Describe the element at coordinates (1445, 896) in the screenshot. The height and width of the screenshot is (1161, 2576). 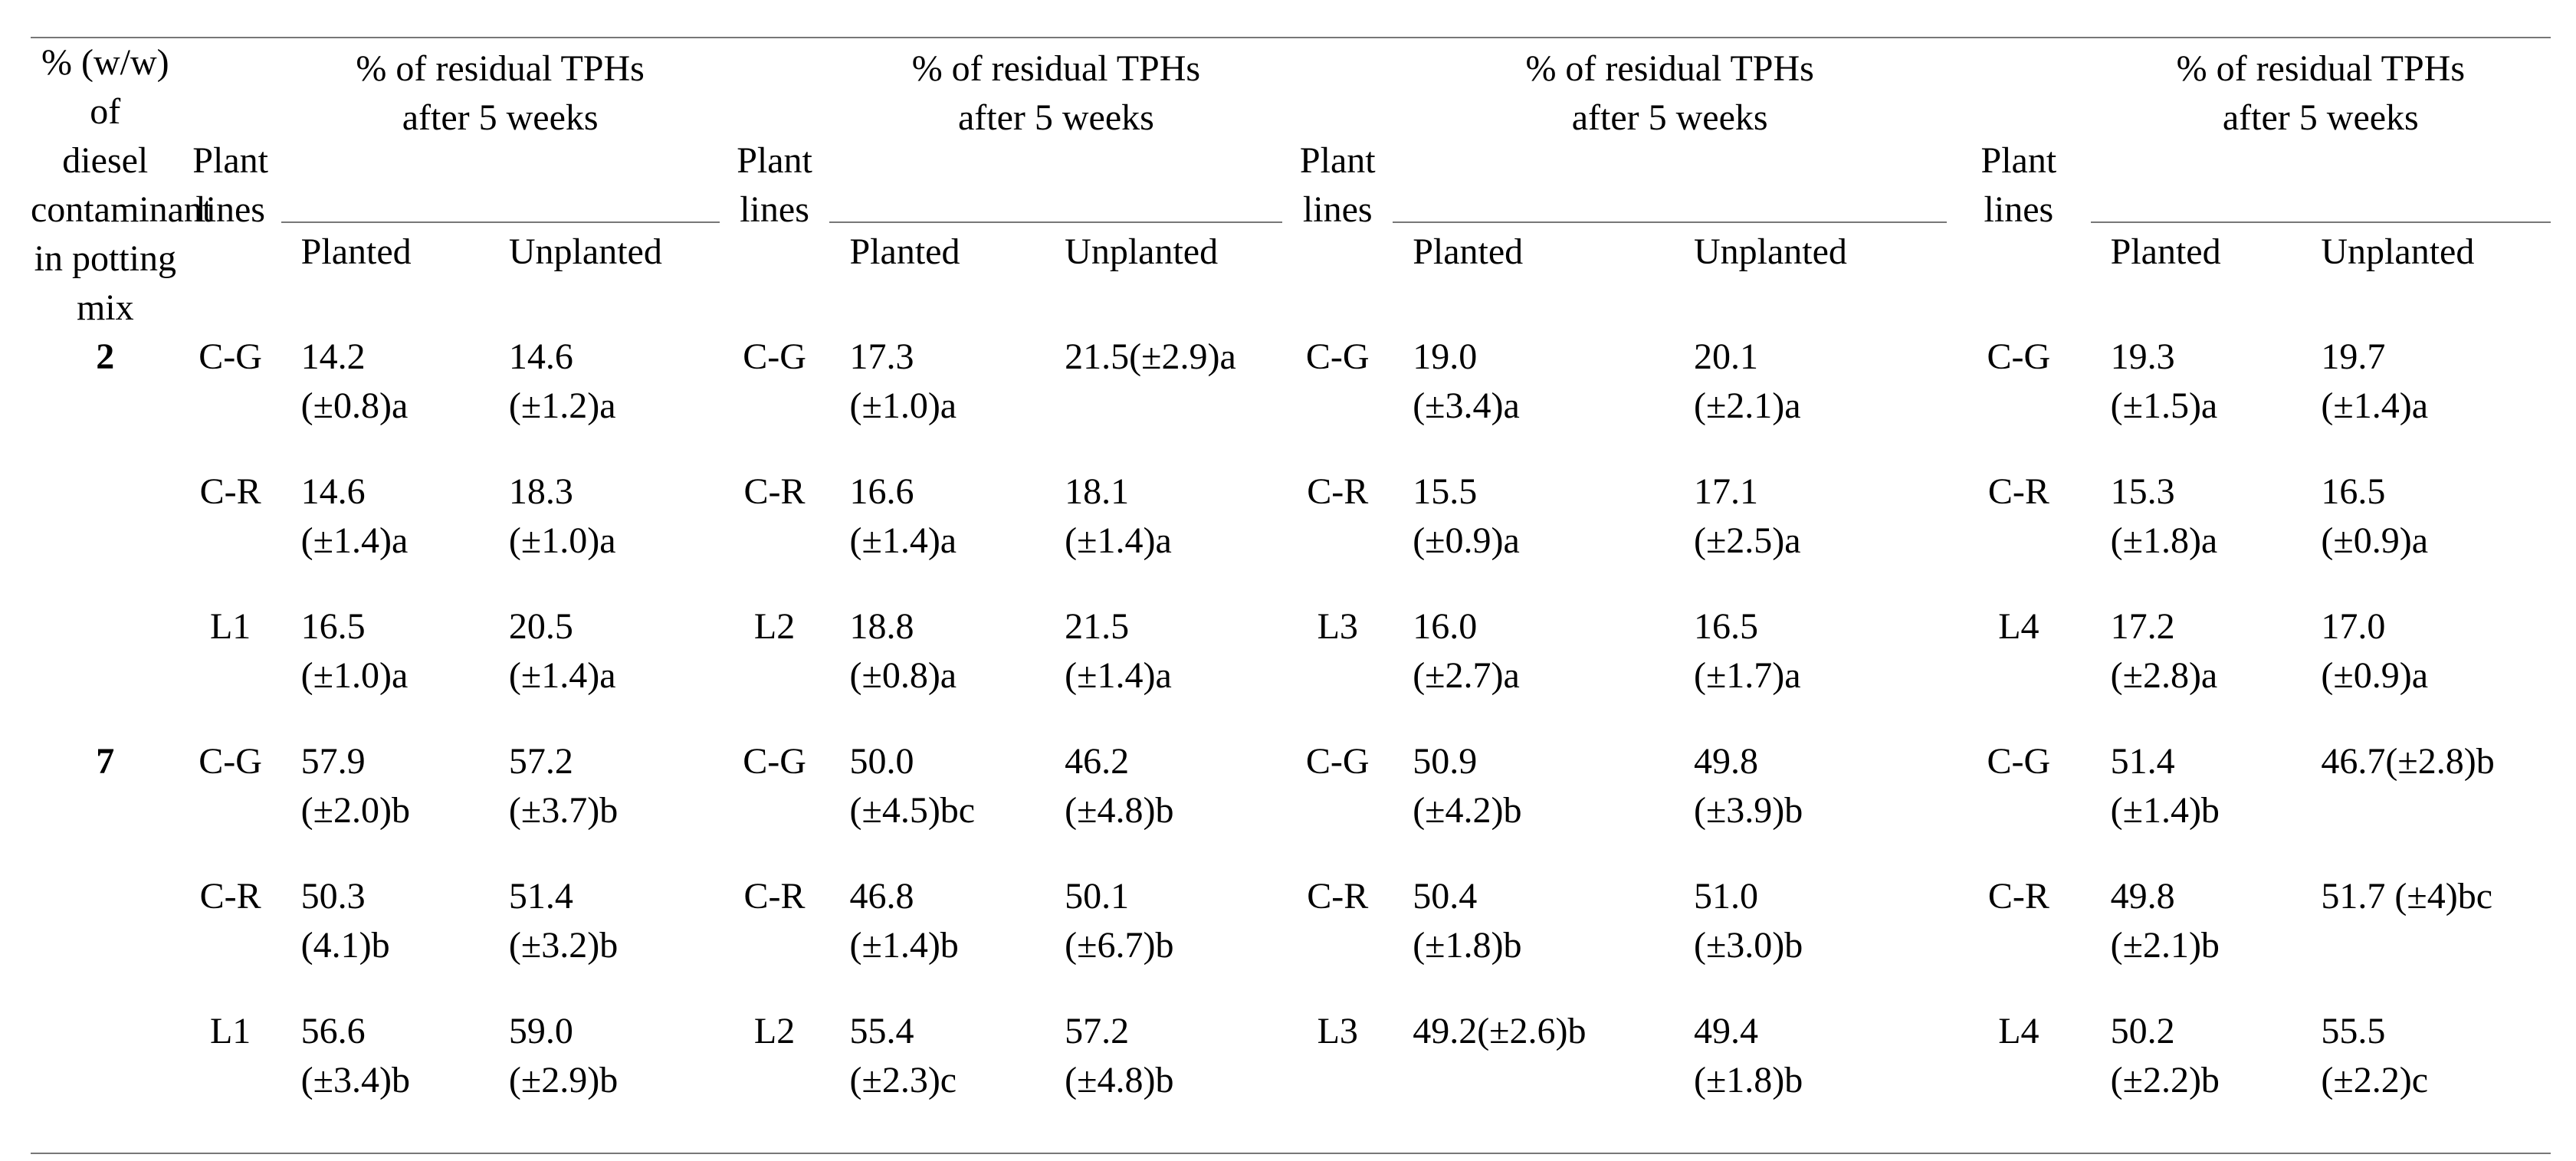
I see `value-line: 50.4` at that location.